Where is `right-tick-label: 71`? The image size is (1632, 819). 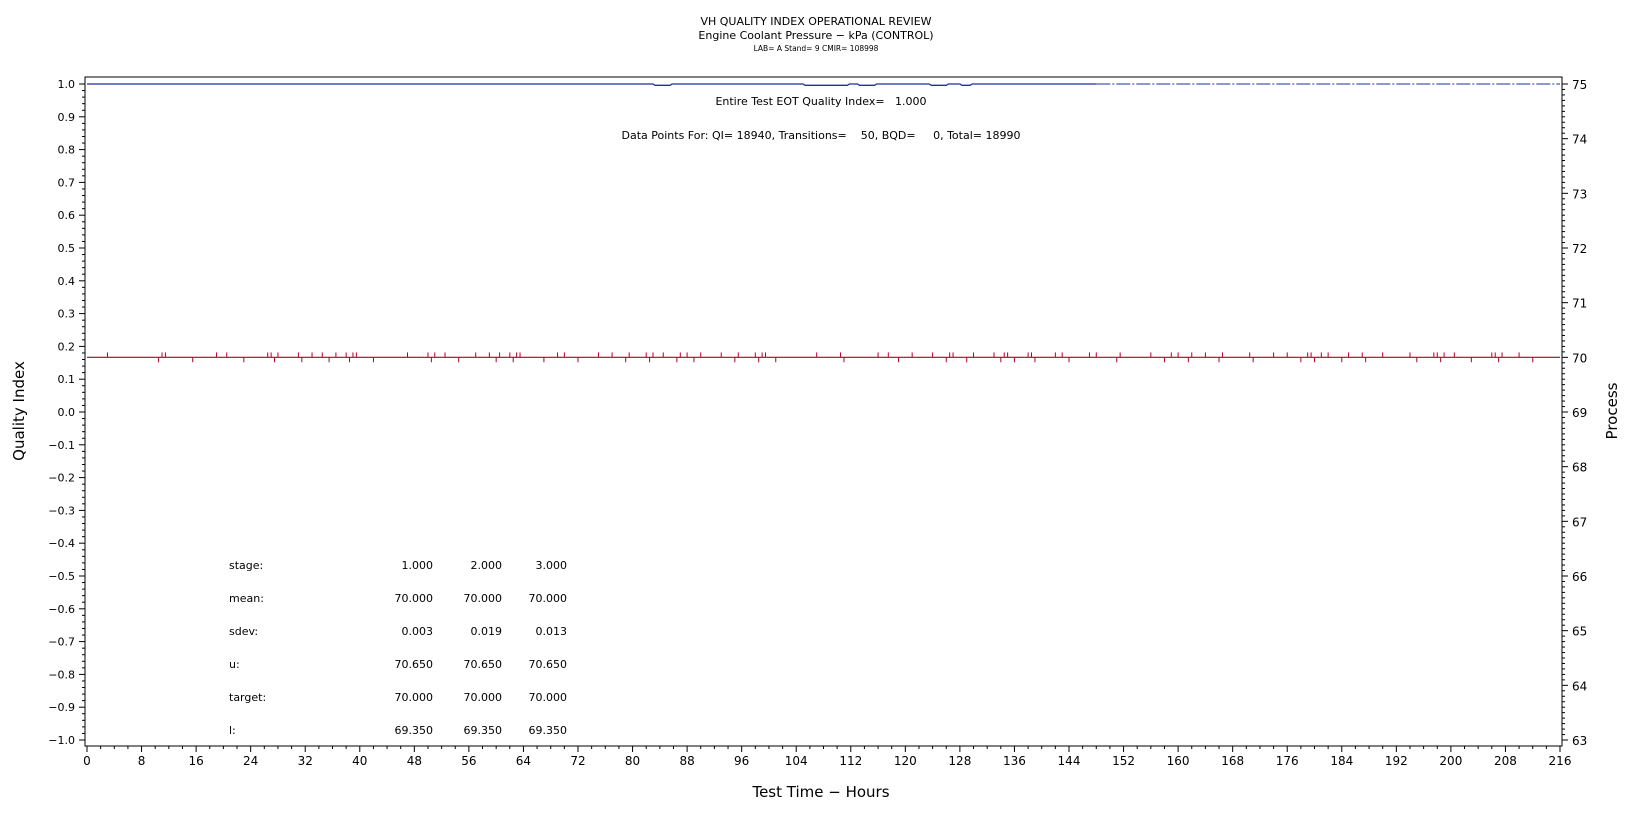
right-tick-label: 71 is located at coordinates (1579, 304).